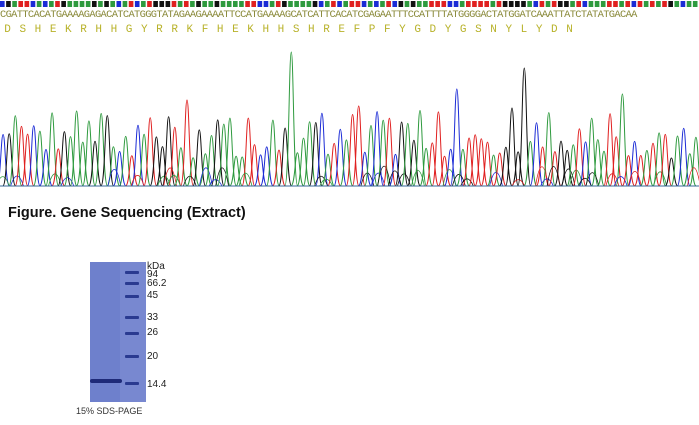 The height and width of the screenshot is (425, 699). What do you see at coordinates (105, 332) in the screenshot?
I see `gel-sample-lane` at bounding box center [105, 332].